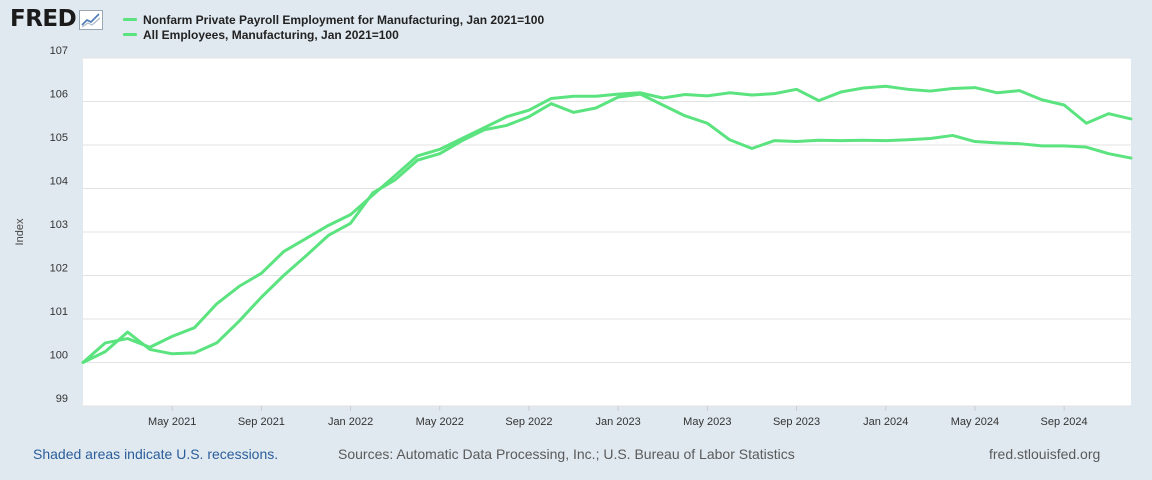  Describe the element at coordinates (91, 20) in the screenshot. I see `chart-line-icon` at that location.